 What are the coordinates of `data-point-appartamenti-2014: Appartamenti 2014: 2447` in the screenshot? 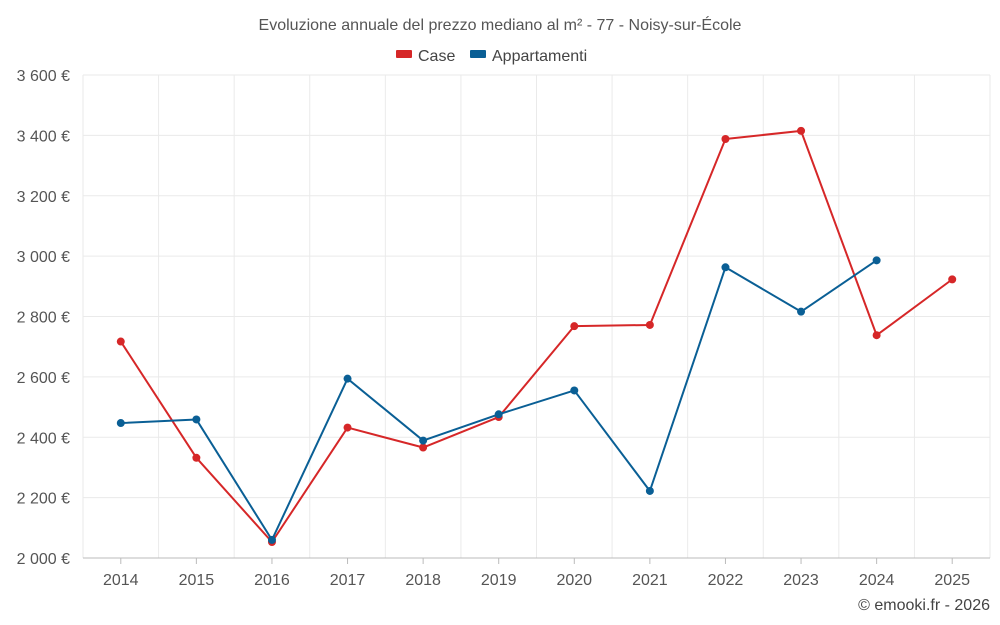 It's located at (120, 423).